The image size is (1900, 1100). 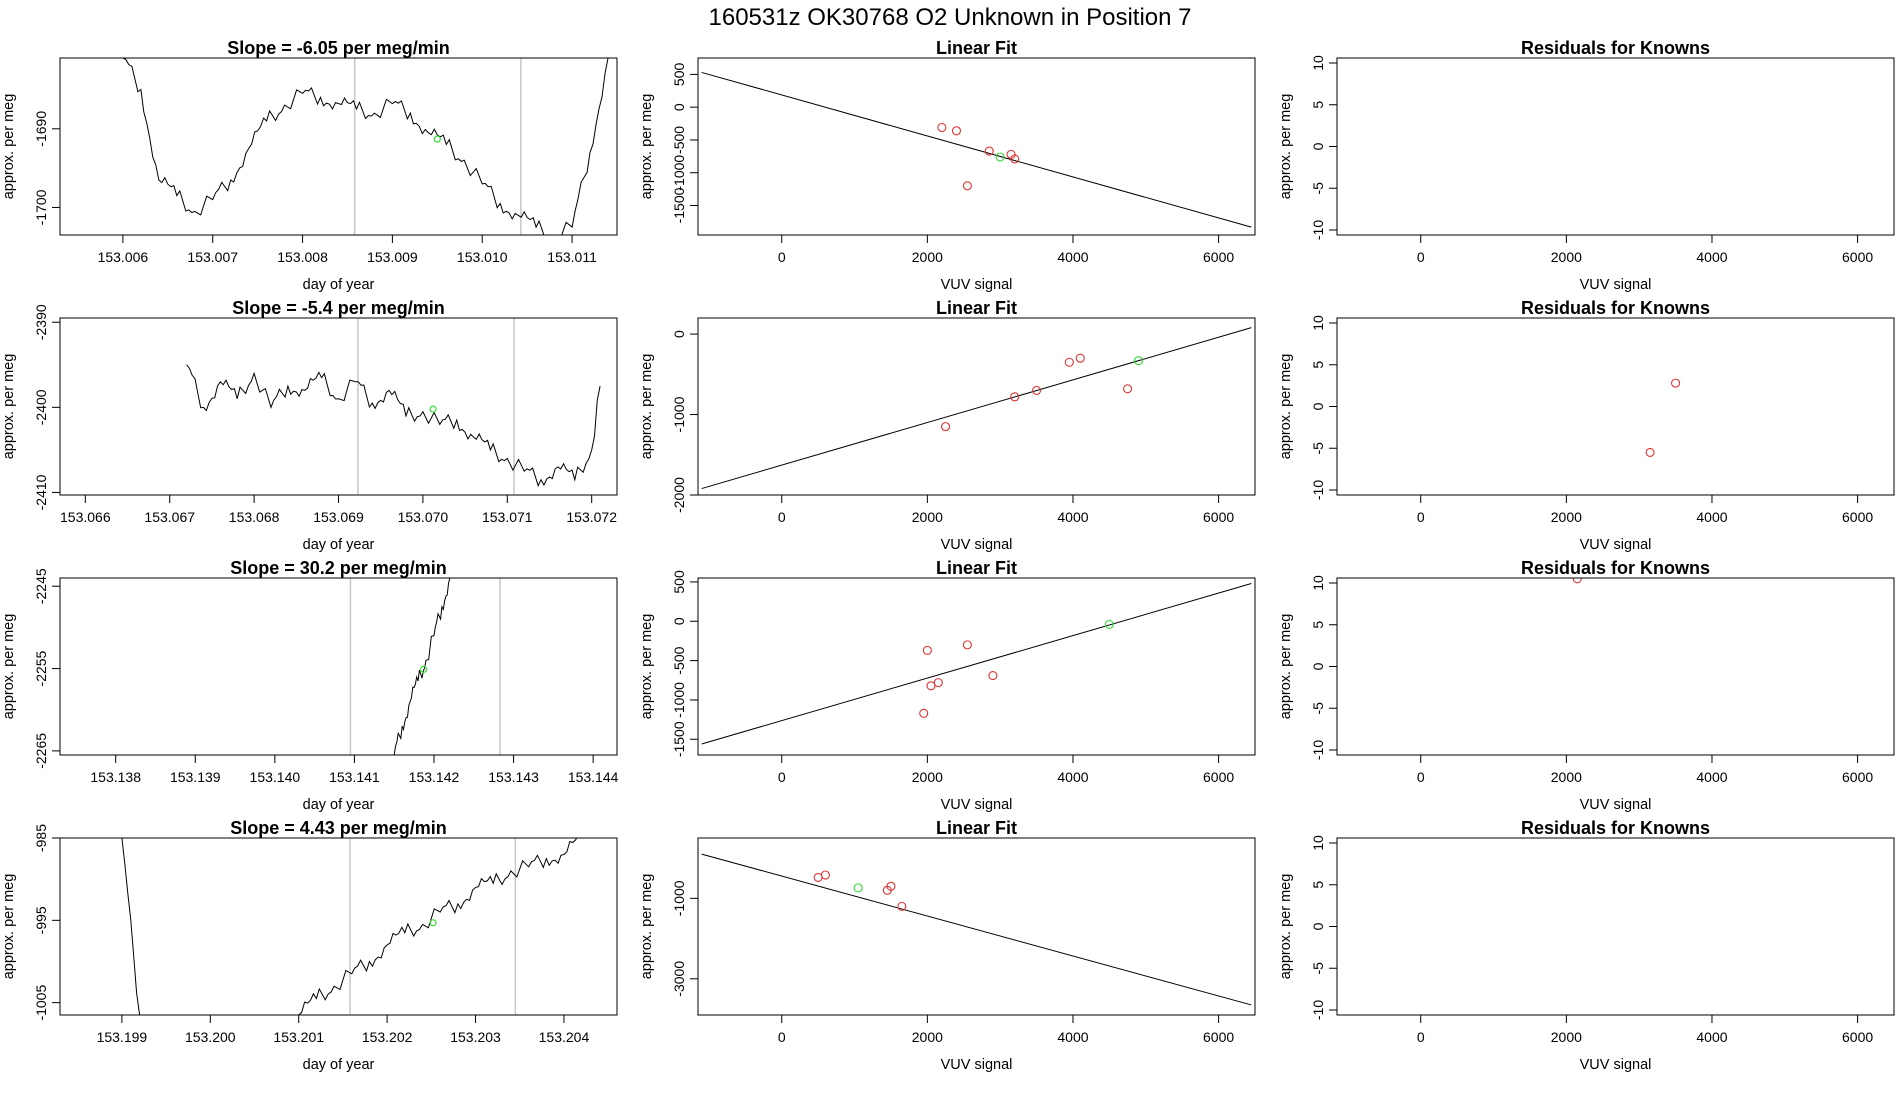 I want to click on x-tick-label: 153.141, so click(x=354, y=777).